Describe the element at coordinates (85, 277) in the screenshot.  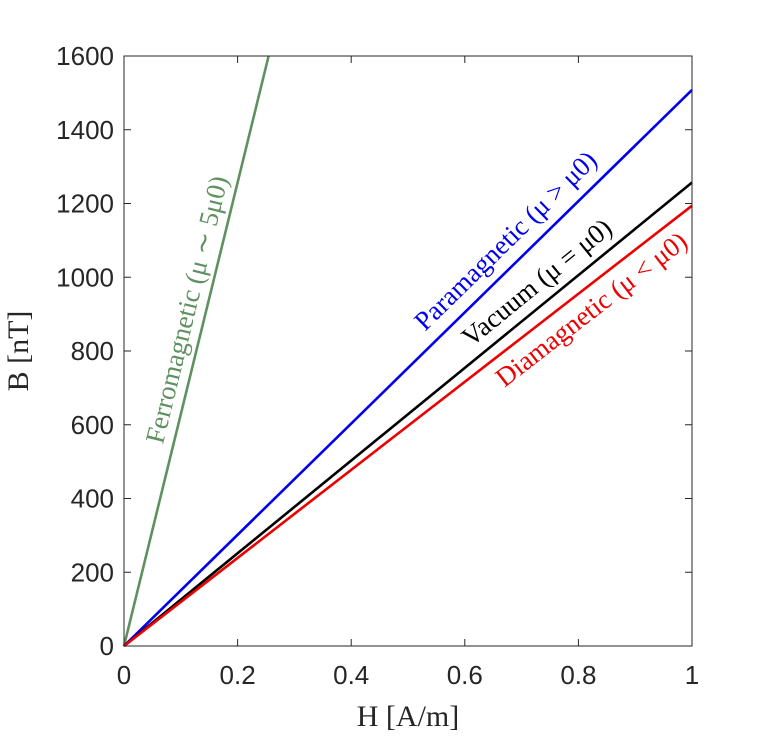
I see `y-tick-label: 1000` at that location.